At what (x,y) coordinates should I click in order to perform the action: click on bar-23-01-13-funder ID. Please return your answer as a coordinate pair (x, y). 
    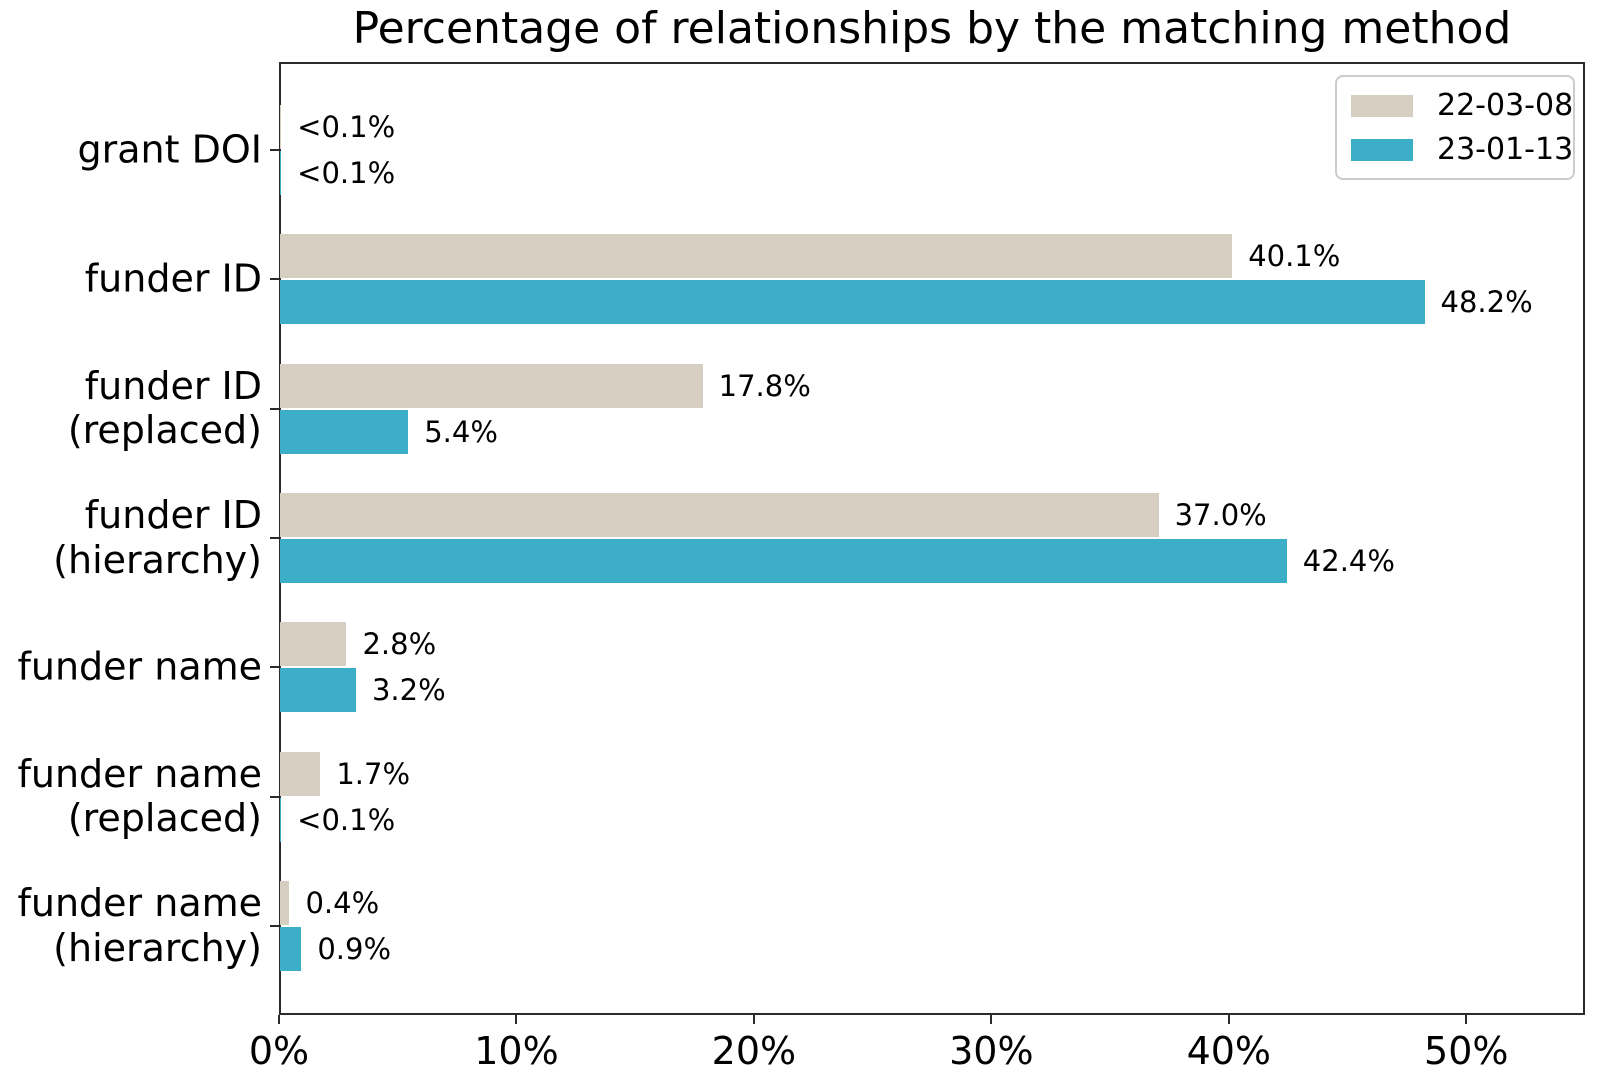
    Looking at the image, I should click on (852, 302).